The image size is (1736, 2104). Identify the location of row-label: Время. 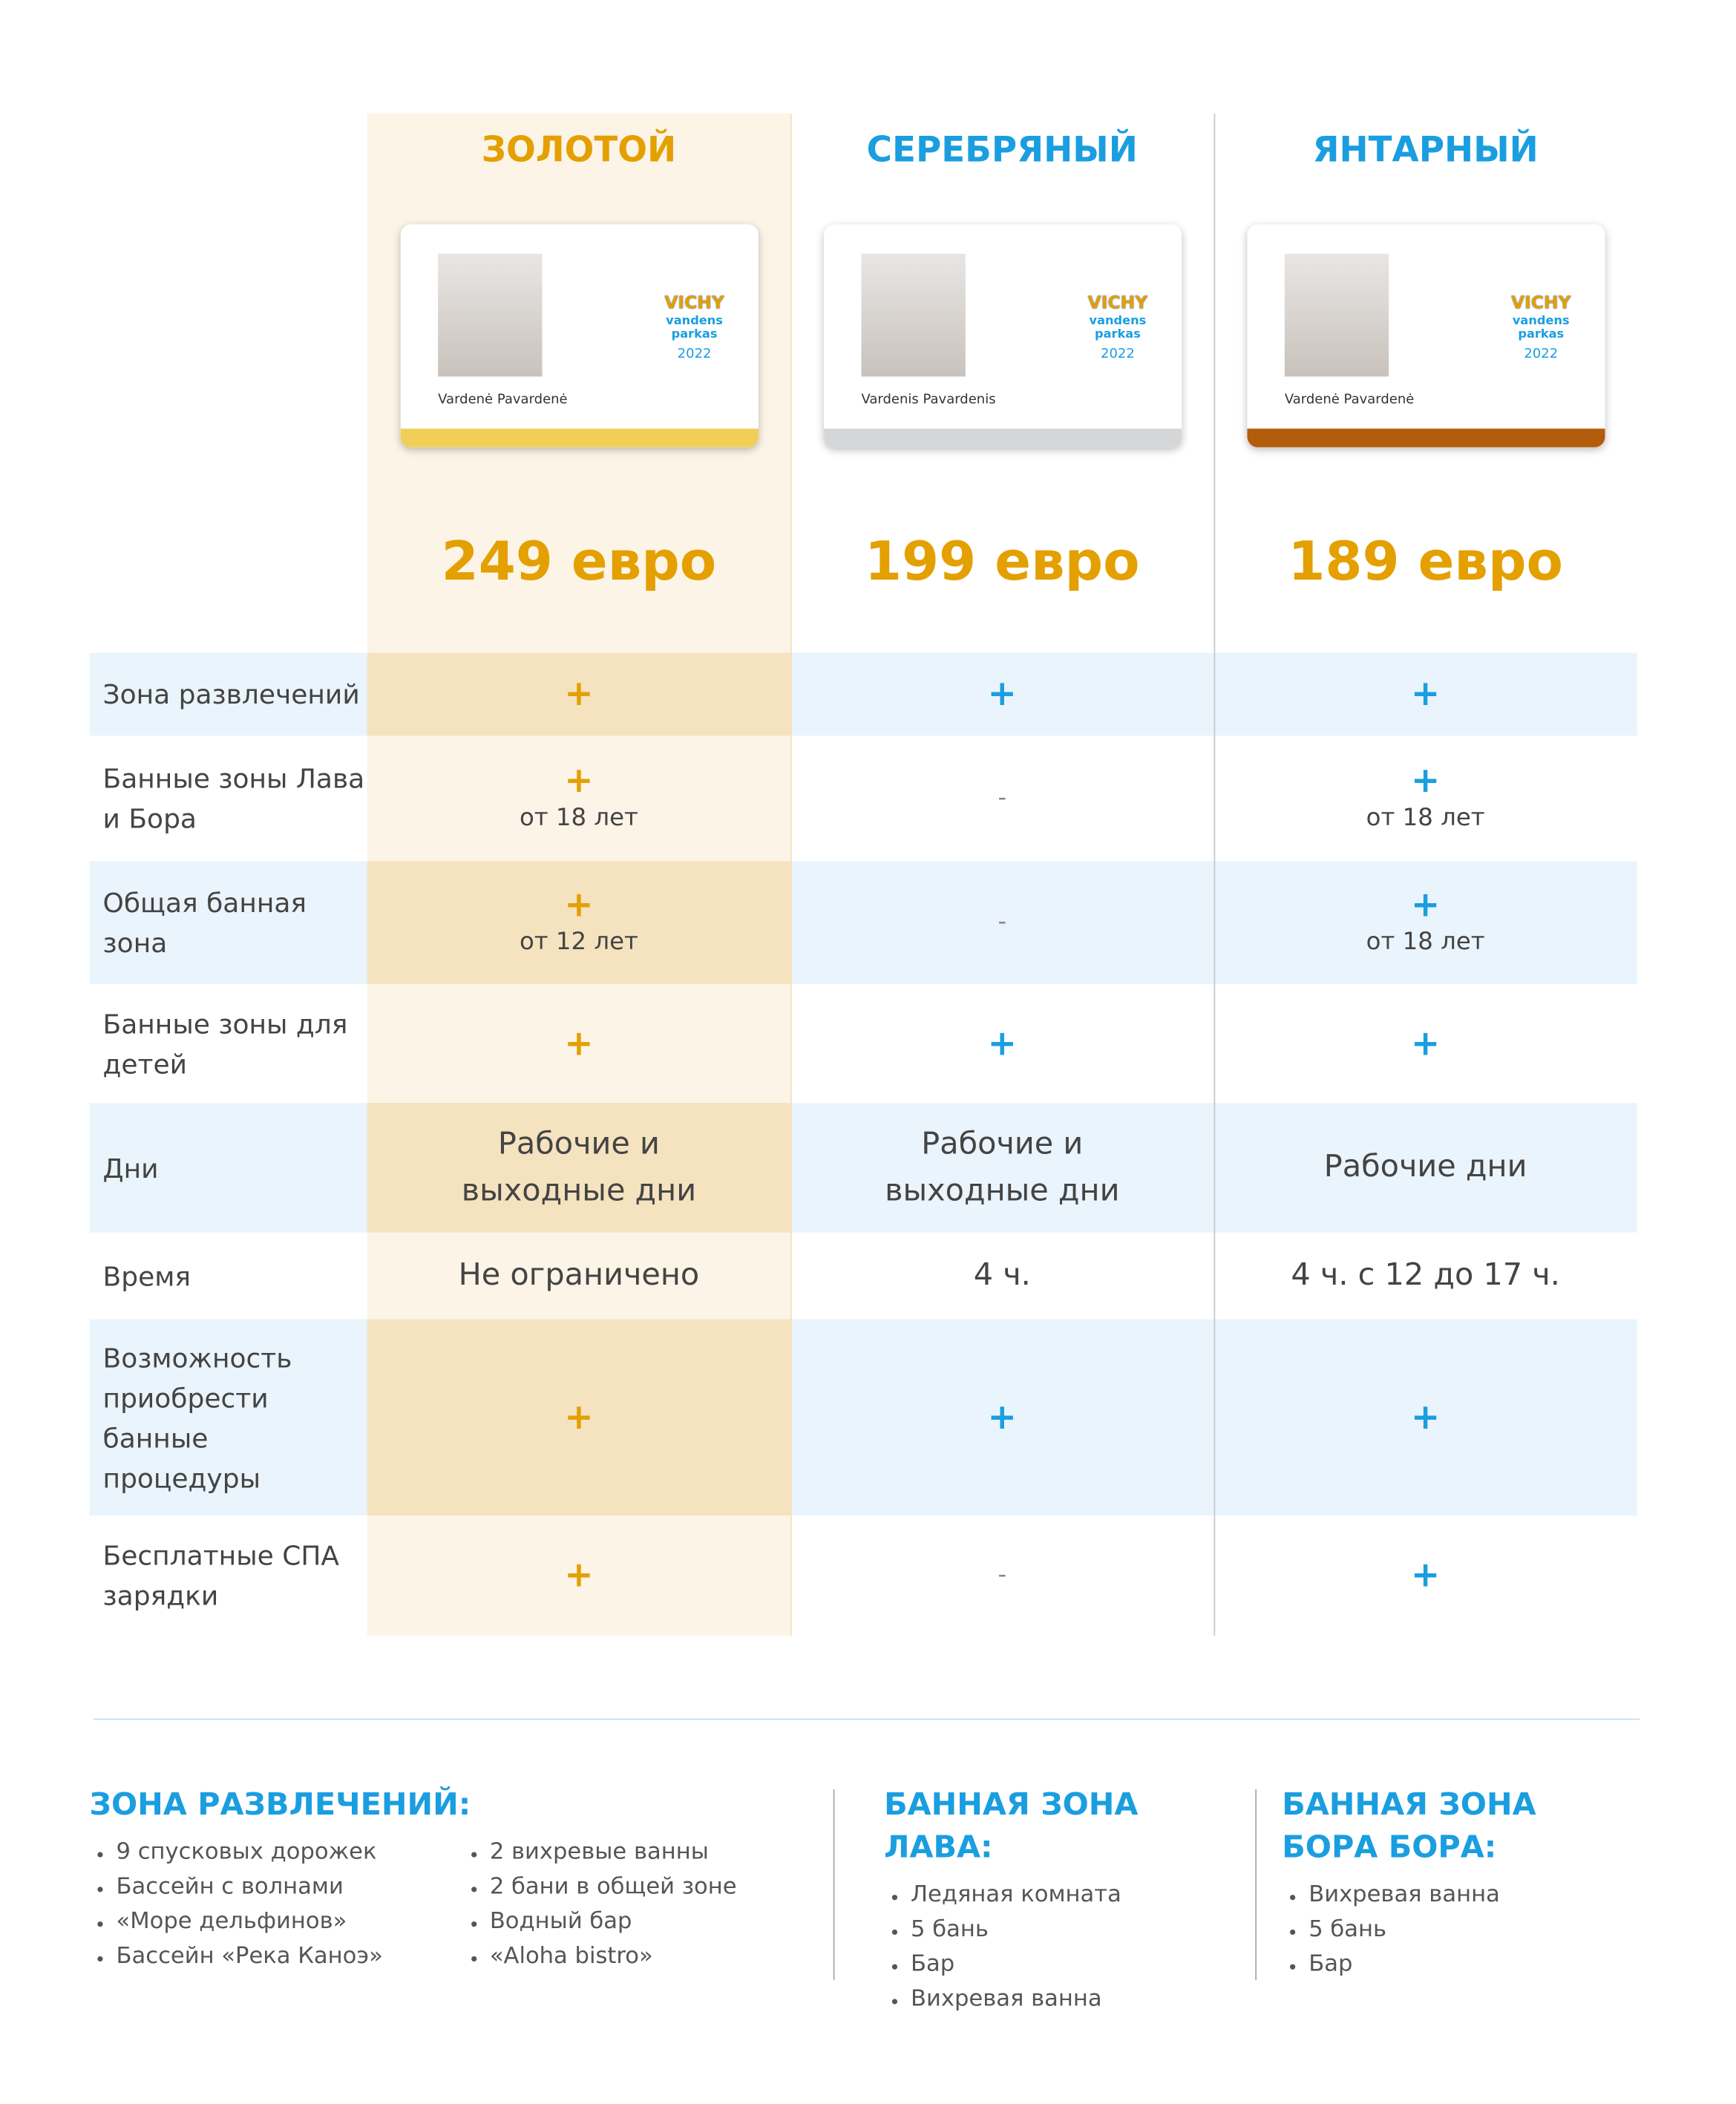
(146, 1275).